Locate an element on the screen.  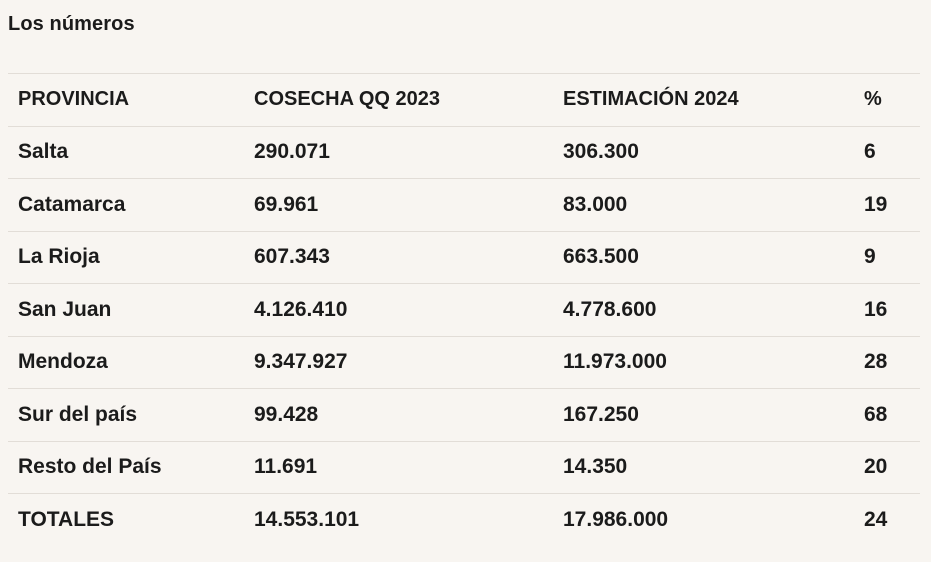
table-row: Salta 290.071 306.300 6 is located at coordinates (464, 153).